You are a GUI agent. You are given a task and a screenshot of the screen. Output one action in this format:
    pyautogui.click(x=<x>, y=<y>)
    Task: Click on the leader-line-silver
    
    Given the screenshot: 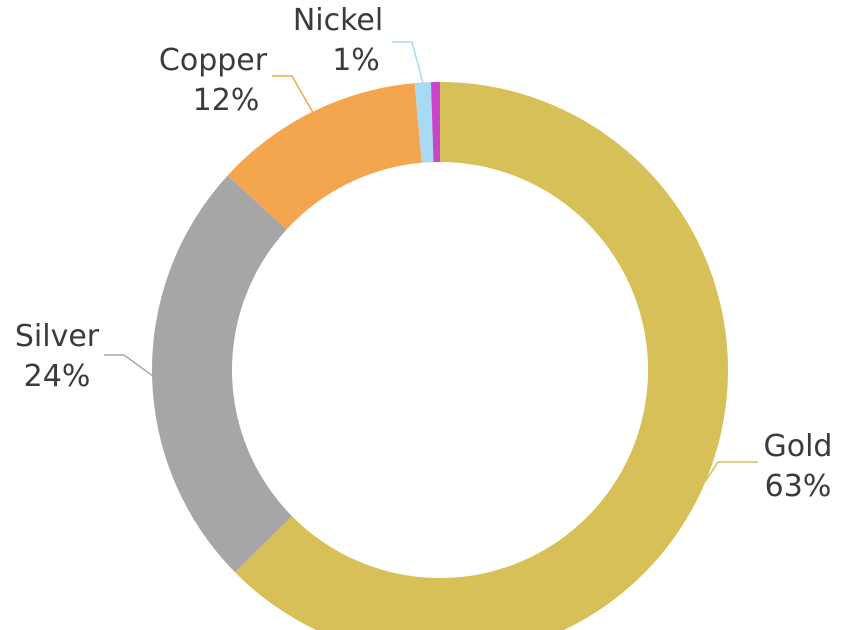 What is the action you would take?
    pyautogui.click(x=128, y=365)
    